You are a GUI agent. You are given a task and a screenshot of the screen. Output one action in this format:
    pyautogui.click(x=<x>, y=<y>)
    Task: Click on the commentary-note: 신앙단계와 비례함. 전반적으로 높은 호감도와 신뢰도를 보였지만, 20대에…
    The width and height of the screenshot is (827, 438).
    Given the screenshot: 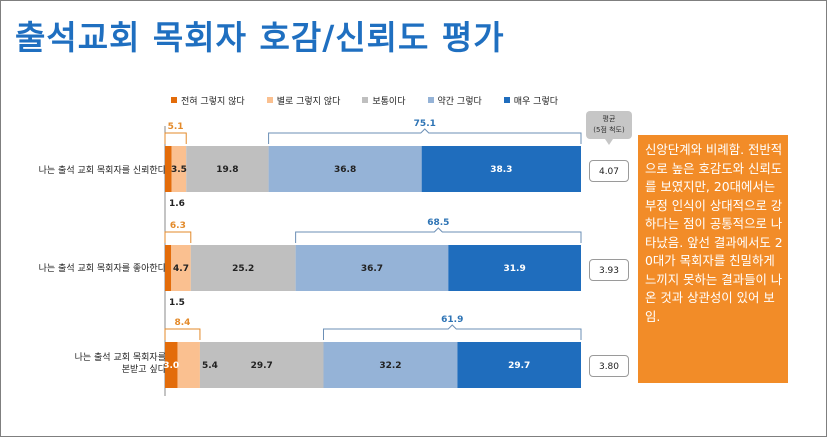 What is the action you would take?
    pyautogui.click(x=713, y=259)
    